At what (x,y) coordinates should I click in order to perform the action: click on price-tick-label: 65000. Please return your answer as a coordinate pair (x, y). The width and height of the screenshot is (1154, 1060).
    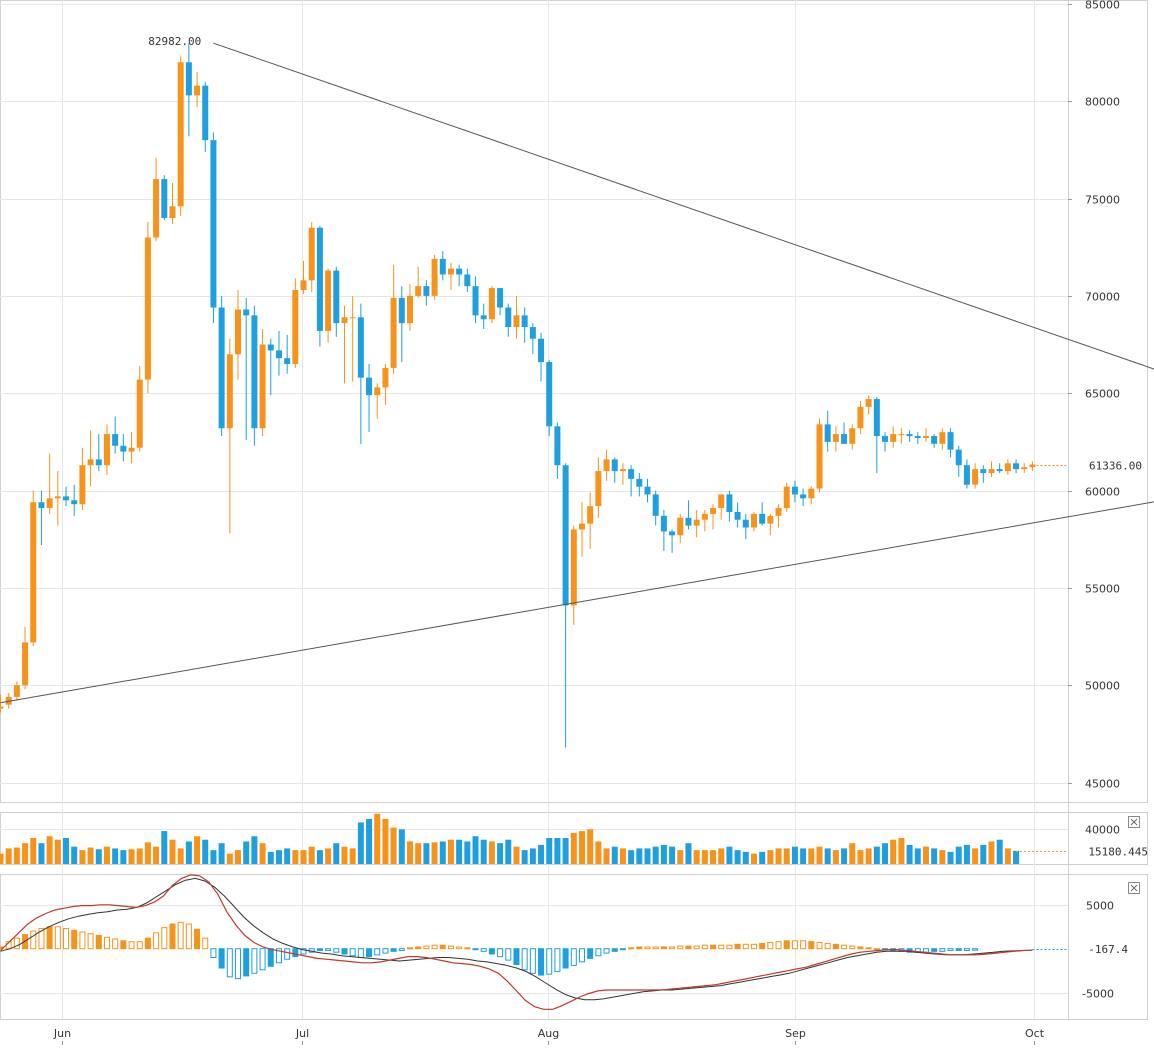
    Looking at the image, I should click on (1102, 394).